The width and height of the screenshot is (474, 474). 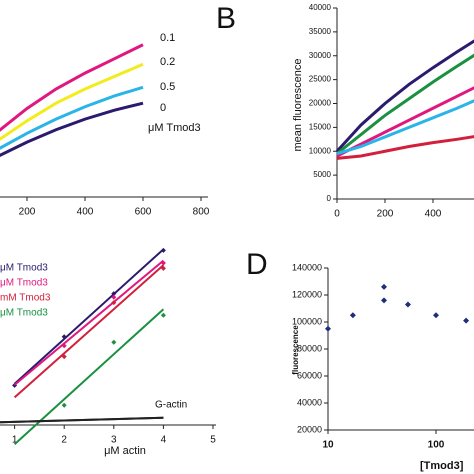 I want to click on x-tick-label: 5, so click(x=213, y=440).